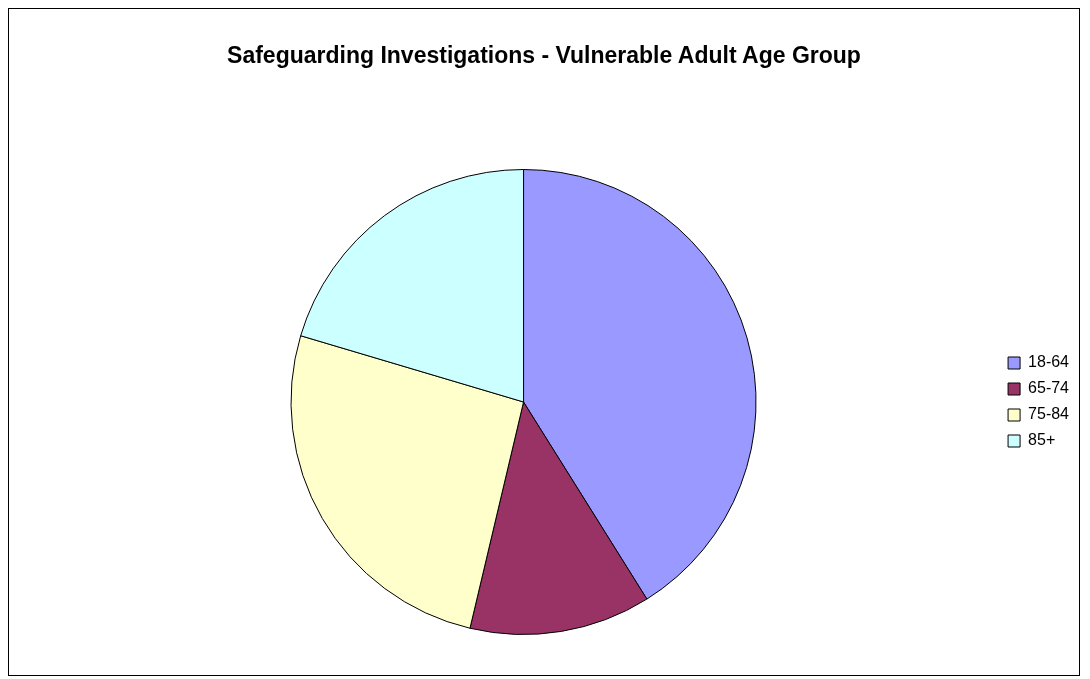  I want to click on legend-label: 85+, so click(1042, 440).